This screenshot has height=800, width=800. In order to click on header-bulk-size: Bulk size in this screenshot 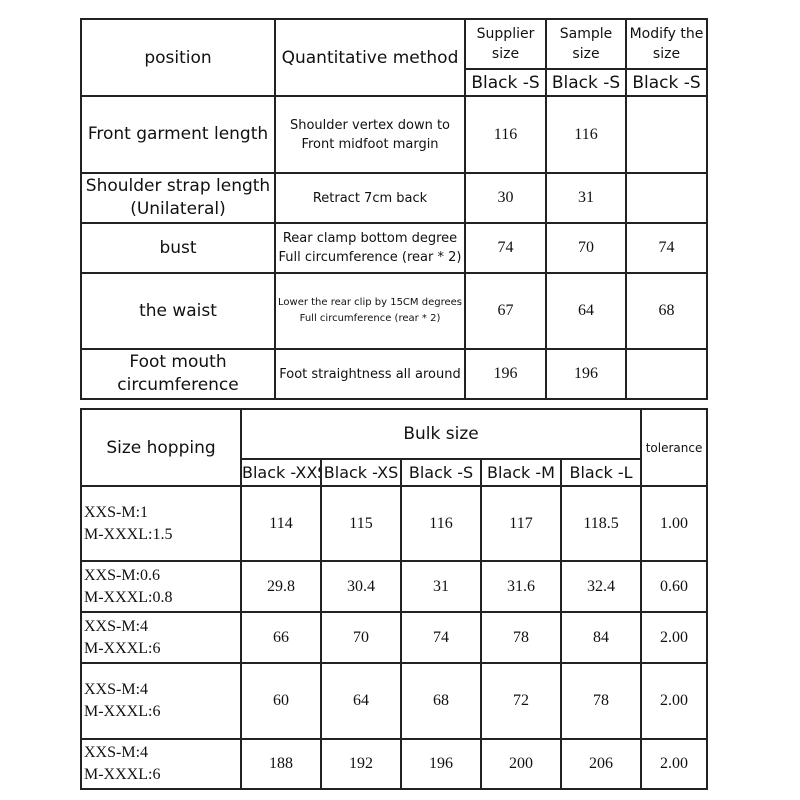, I will do `click(441, 434)`.